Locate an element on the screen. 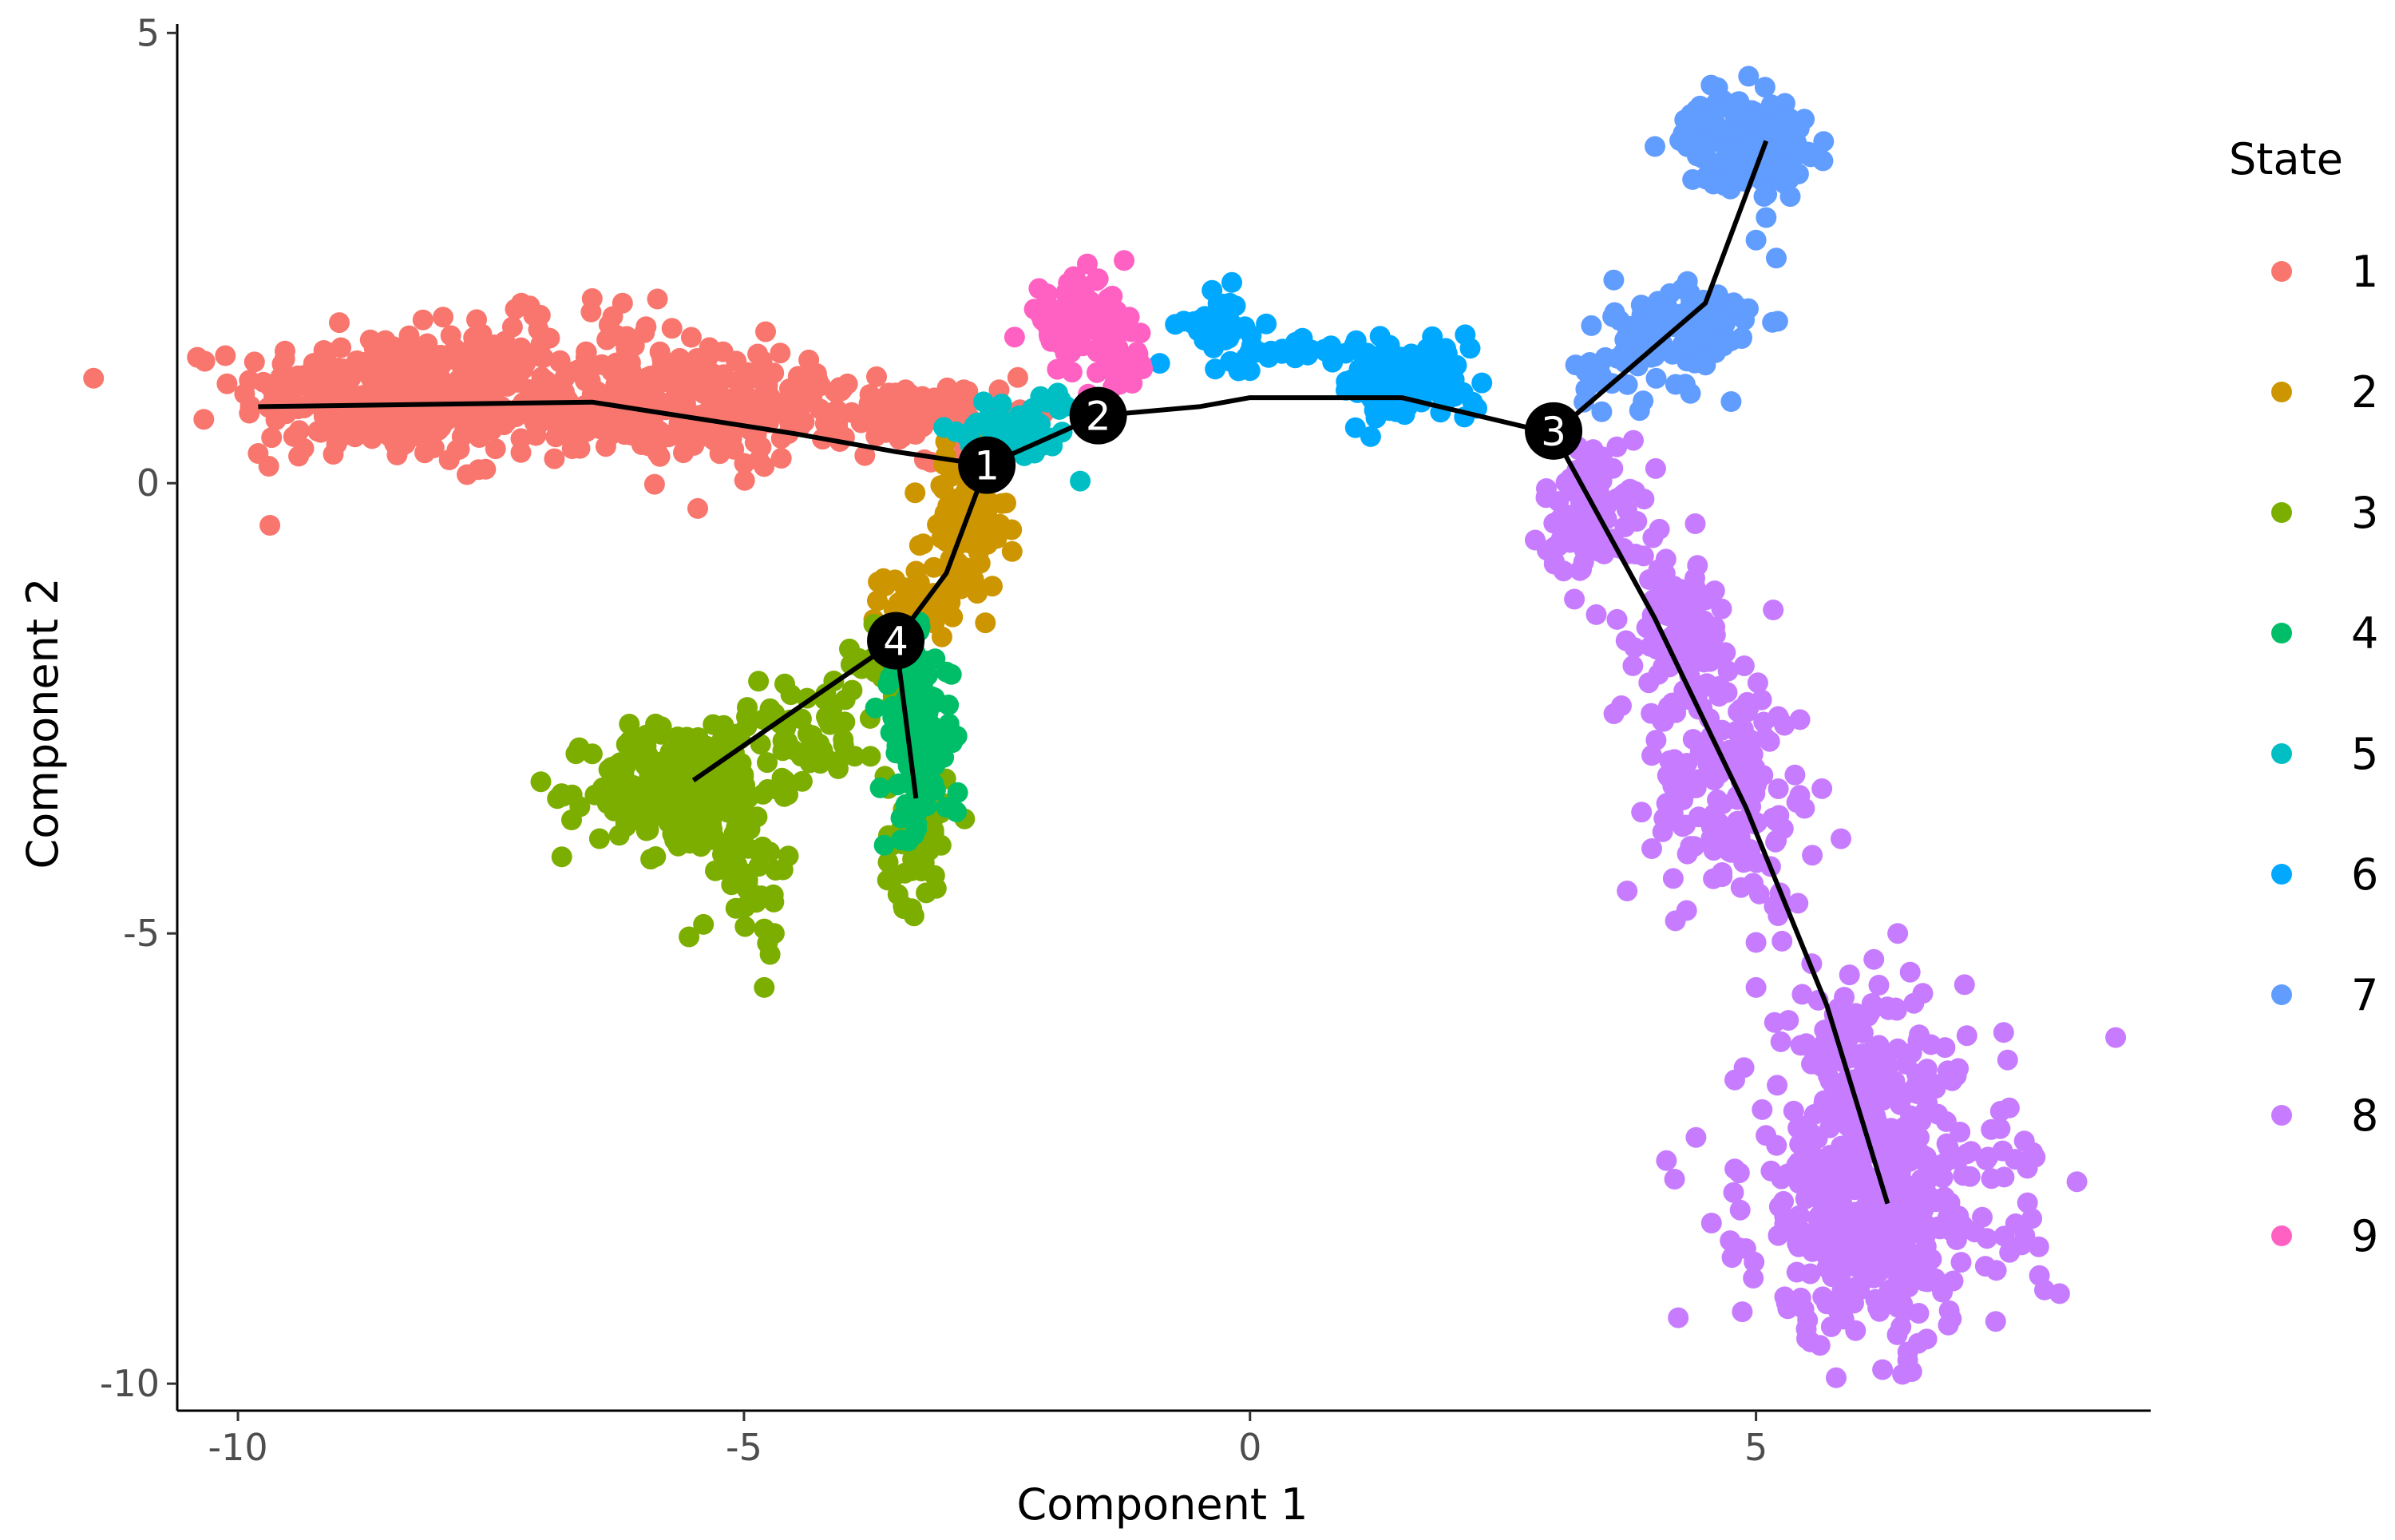  legend-swatch is located at coordinates (2281, 994).